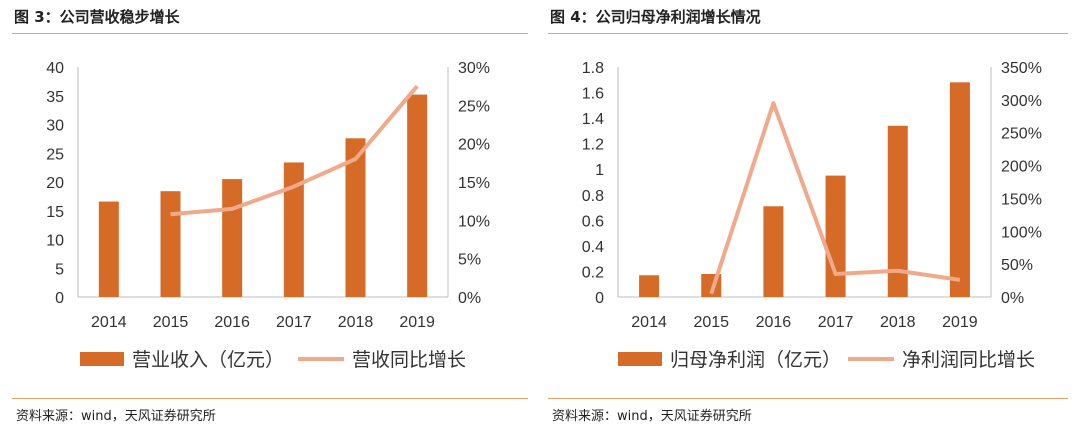 The image size is (1080, 437). Describe the element at coordinates (55, 97) in the screenshot. I see `y-left-tick-label: 35` at that location.